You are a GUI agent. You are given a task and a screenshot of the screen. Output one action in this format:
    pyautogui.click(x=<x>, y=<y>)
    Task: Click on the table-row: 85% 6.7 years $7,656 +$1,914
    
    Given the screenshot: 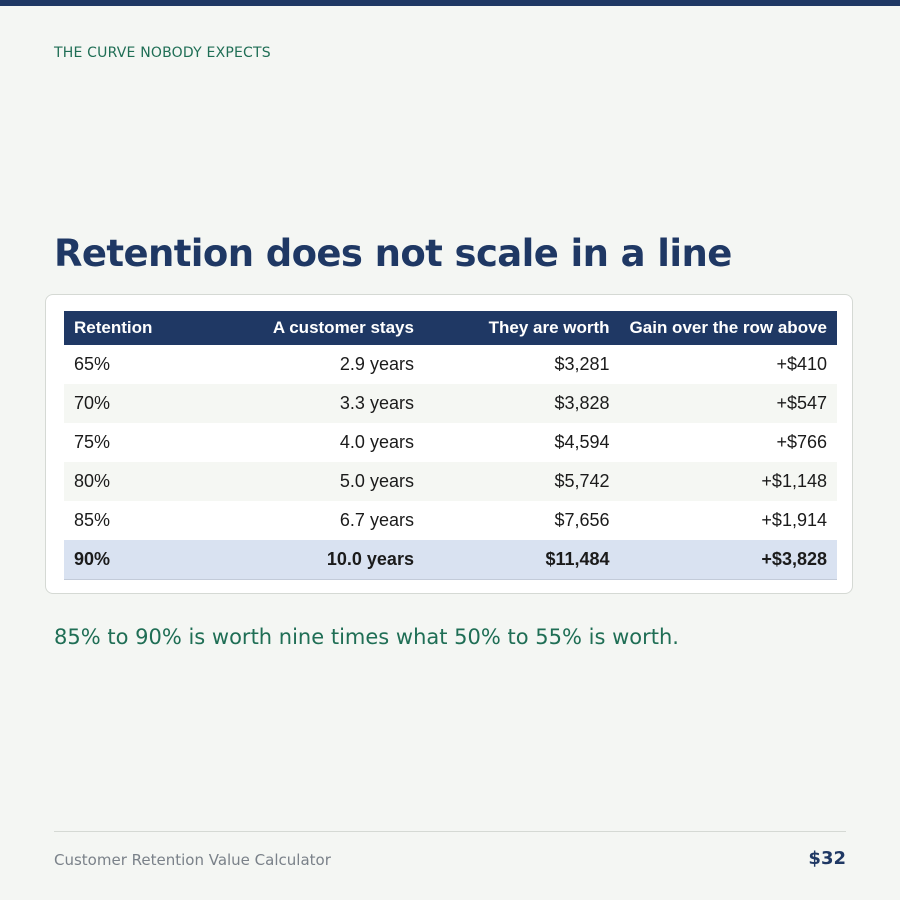 What is the action you would take?
    pyautogui.click(x=450, y=520)
    